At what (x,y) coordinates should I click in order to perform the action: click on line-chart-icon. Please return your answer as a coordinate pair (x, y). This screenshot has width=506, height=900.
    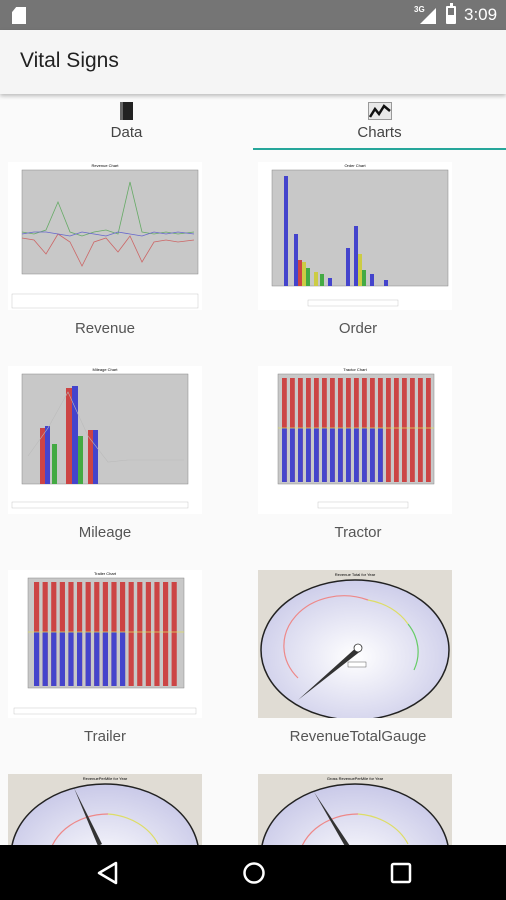
    Looking at the image, I should click on (379, 111).